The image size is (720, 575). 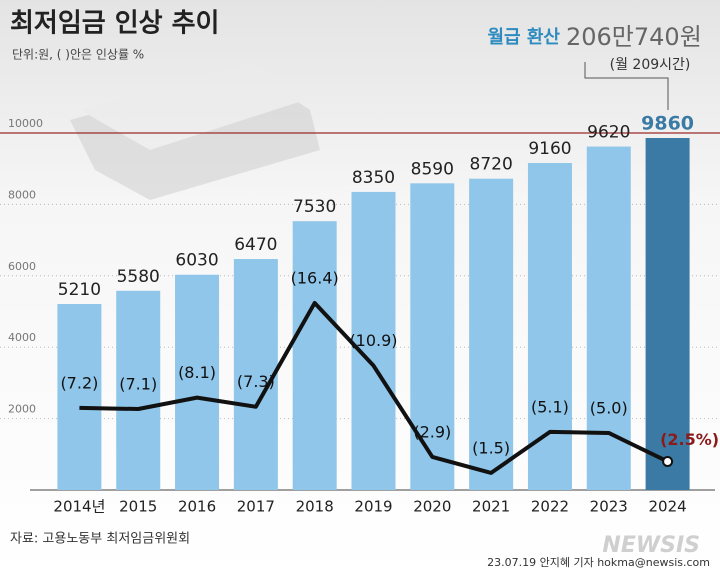 I want to click on x-tick-label: 2016, so click(x=197, y=507).